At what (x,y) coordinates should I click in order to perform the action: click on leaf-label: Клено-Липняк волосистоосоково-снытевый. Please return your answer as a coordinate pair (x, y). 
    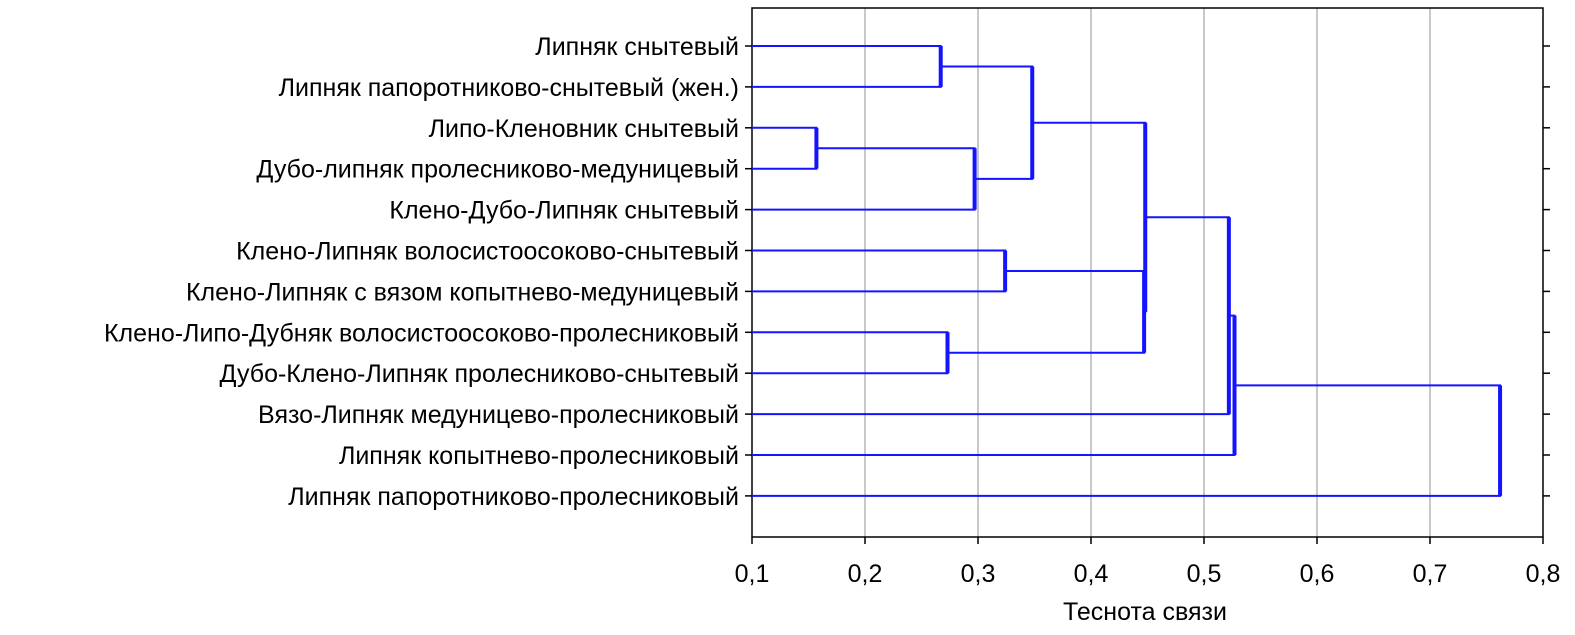
    Looking at the image, I should click on (487, 252).